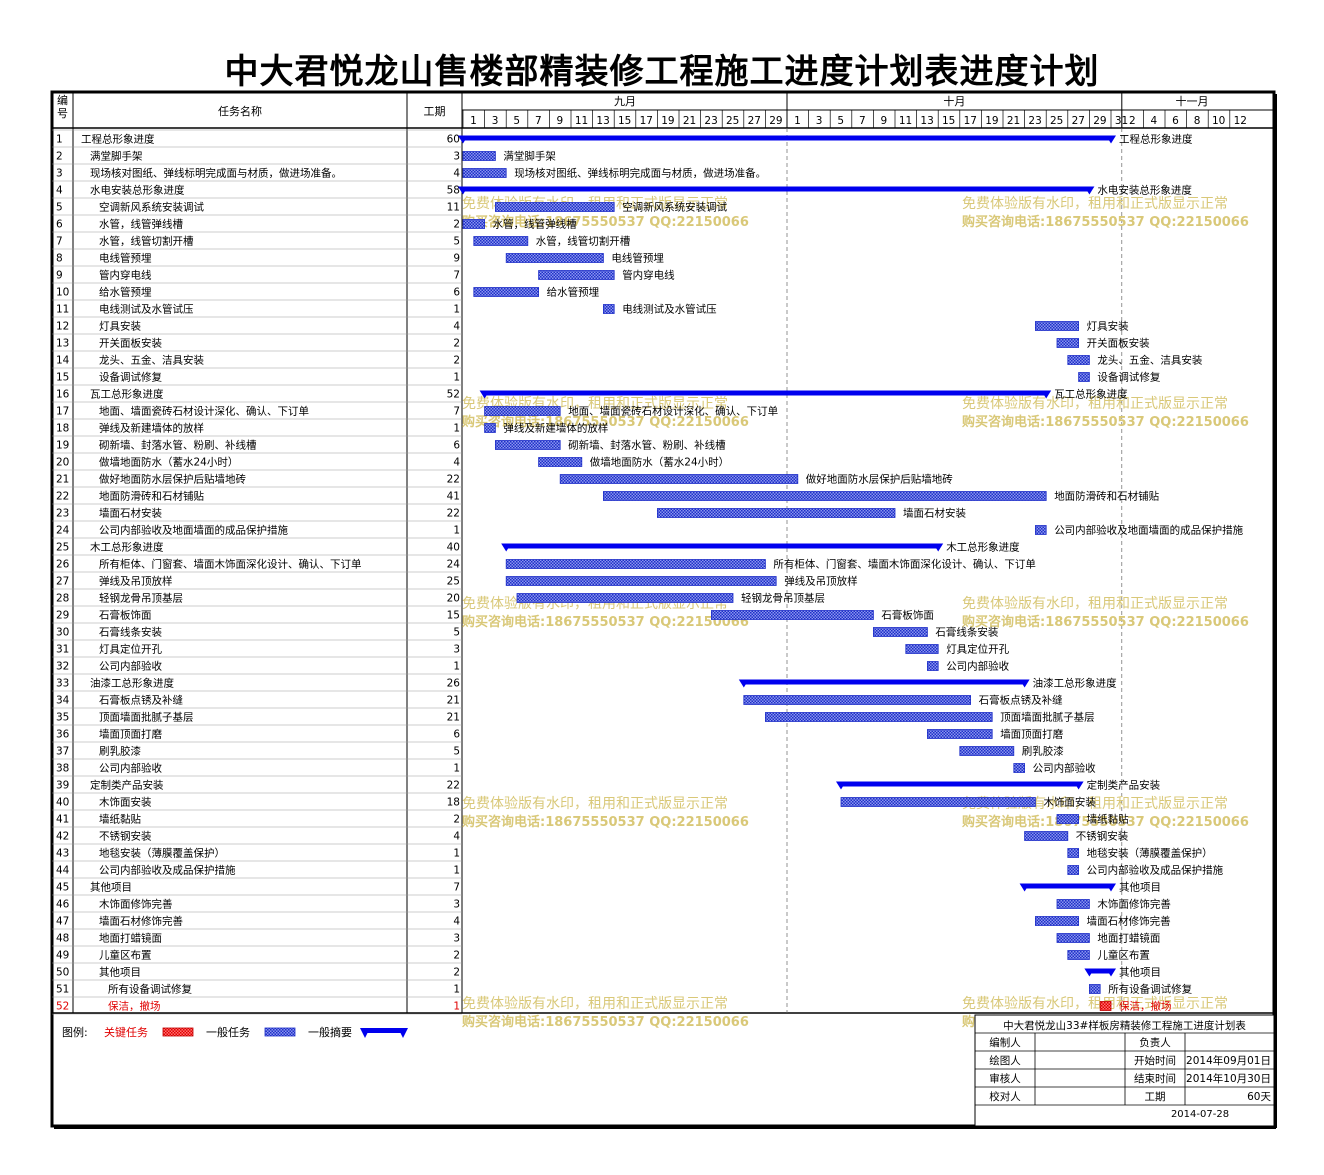 The width and height of the screenshot is (1324, 1175). Describe the element at coordinates (62, 293) in the screenshot. I see `task-id: 10` at that location.